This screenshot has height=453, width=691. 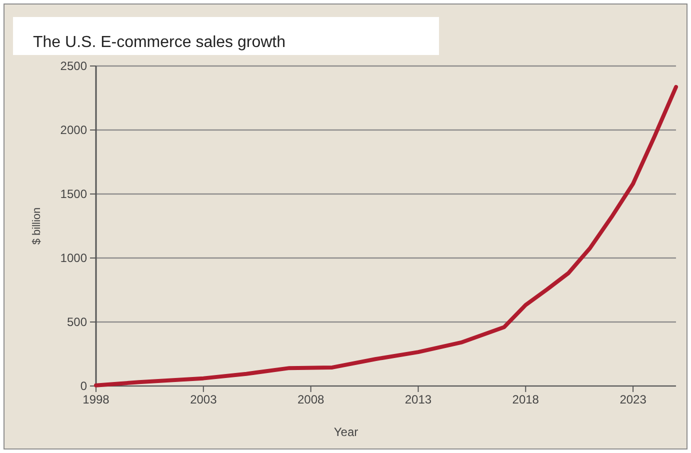 What do you see at coordinates (310, 399) in the screenshot?
I see `x-tick-label: 2008` at bounding box center [310, 399].